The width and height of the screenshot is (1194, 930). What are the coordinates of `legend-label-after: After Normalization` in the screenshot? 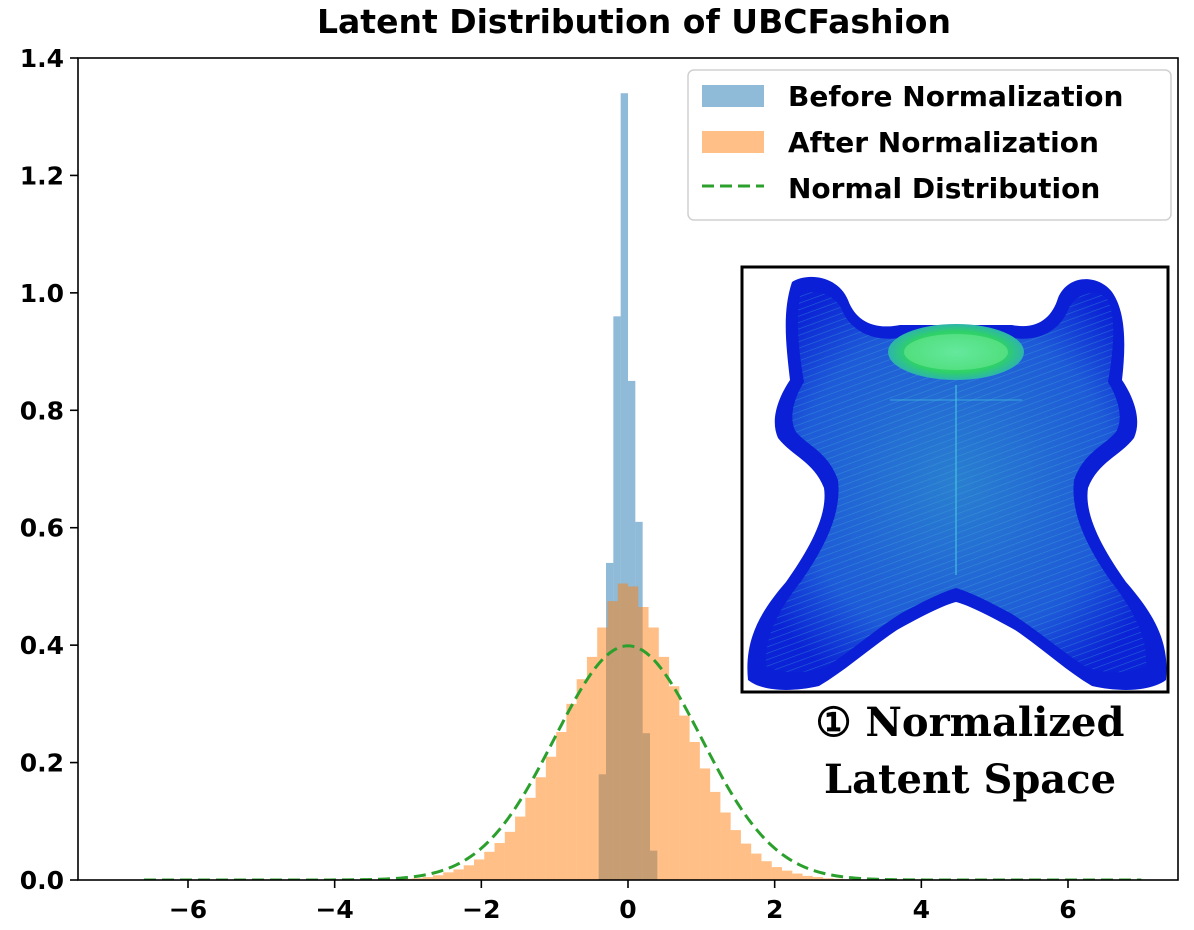 It's located at (943, 142).